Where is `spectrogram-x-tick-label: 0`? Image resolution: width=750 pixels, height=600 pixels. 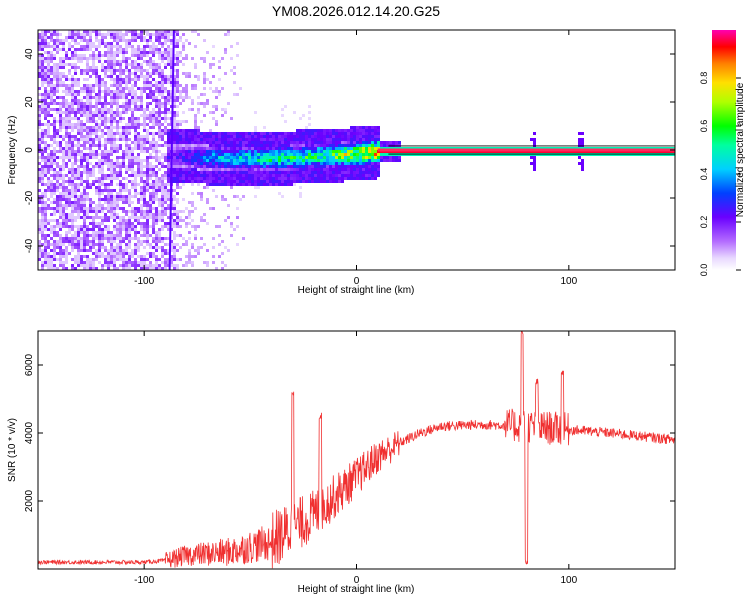
spectrogram-x-tick-label: 0 is located at coordinates (357, 281).